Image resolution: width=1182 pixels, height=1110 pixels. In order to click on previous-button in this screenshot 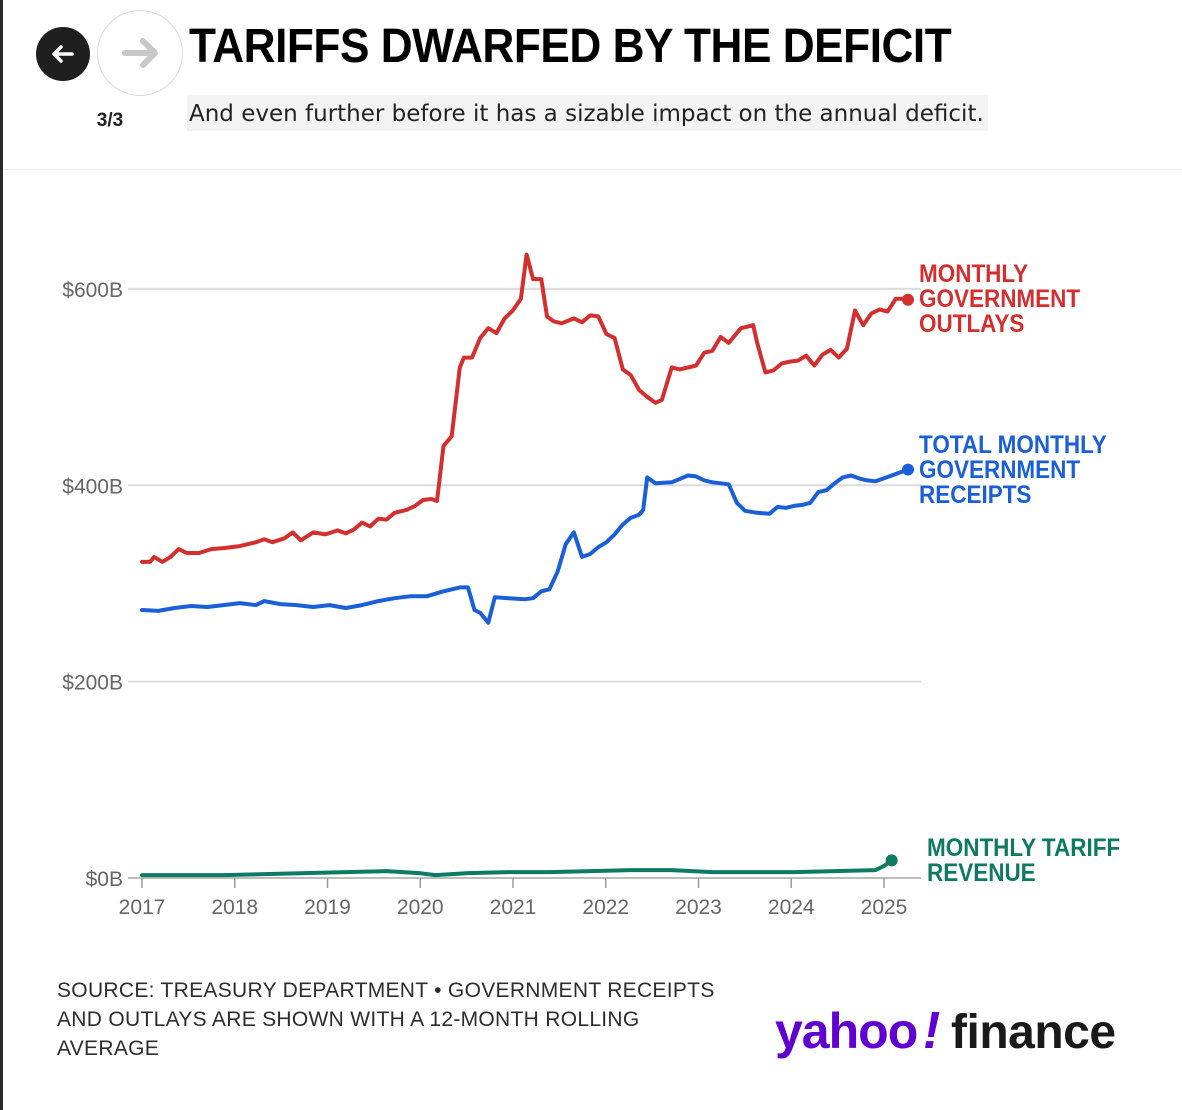, I will do `click(63, 54)`.